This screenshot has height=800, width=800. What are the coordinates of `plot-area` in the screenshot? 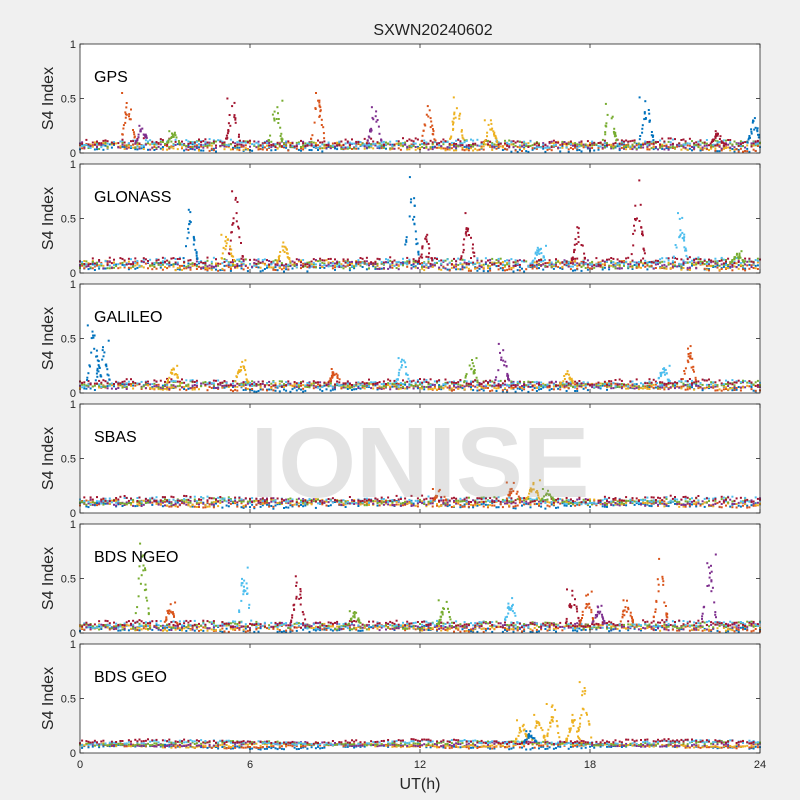 It's located at (420, 338).